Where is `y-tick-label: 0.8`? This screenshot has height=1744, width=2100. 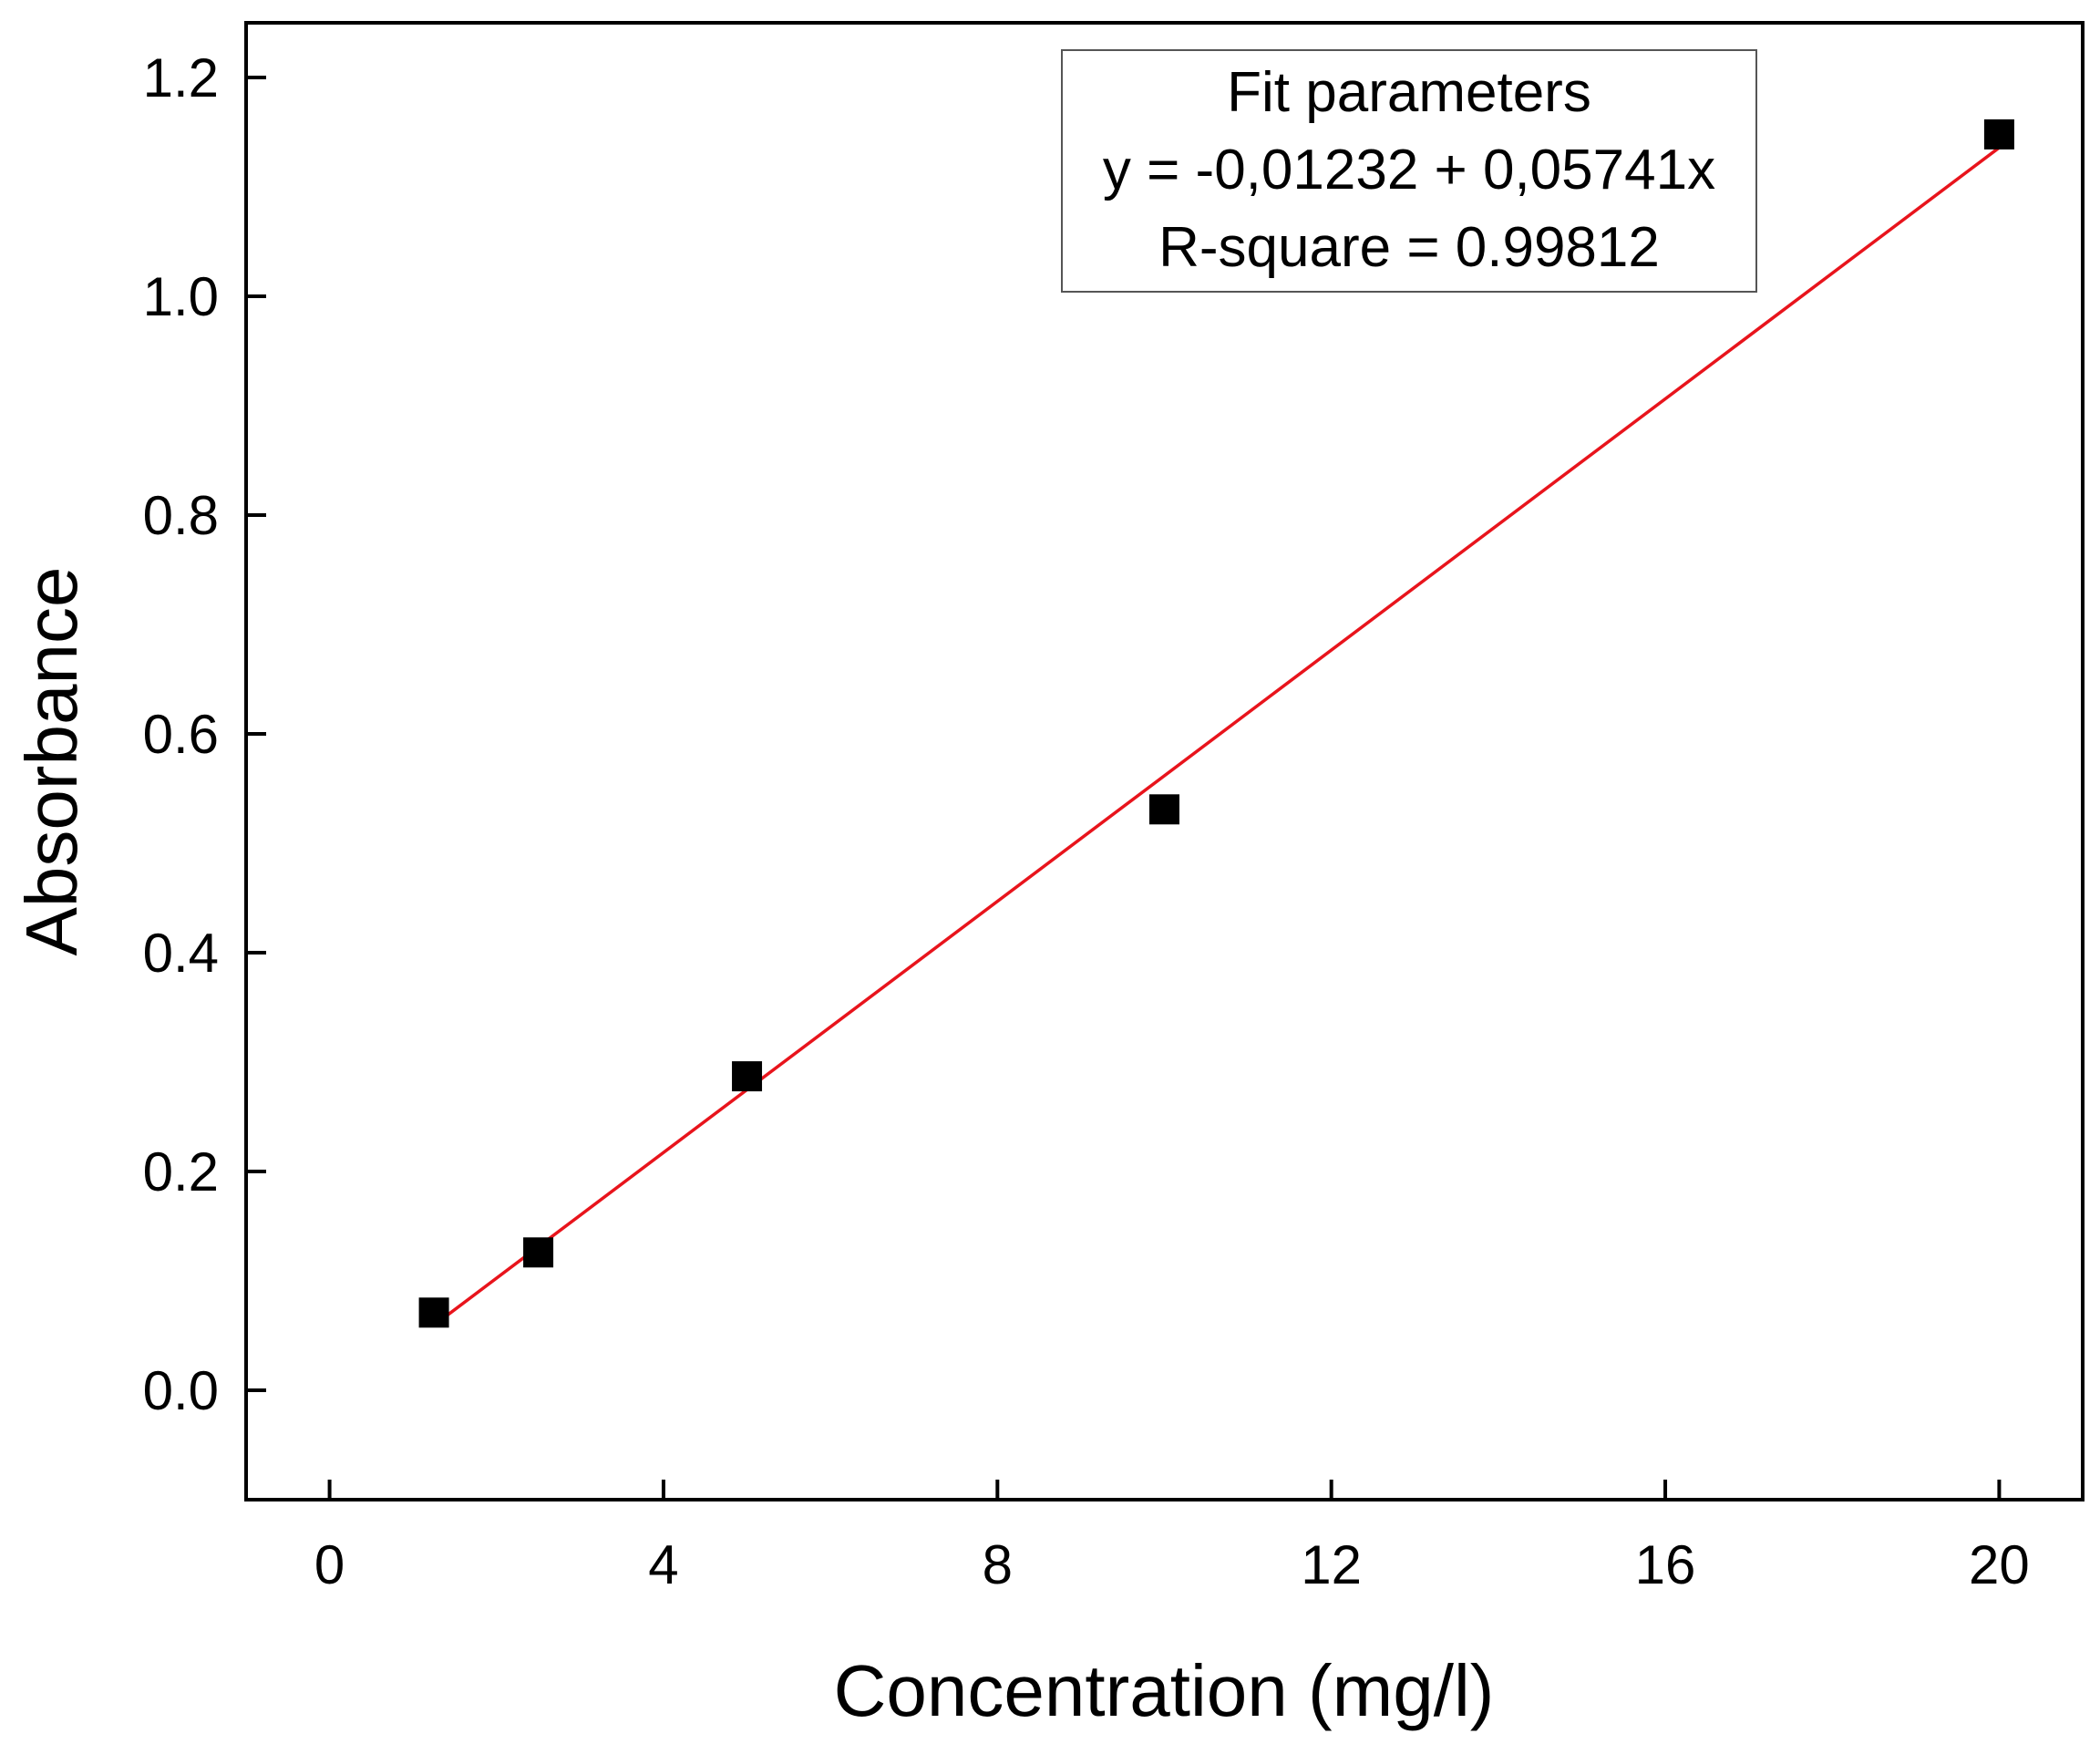 y-tick-label: 0.8 is located at coordinates (181, 515).